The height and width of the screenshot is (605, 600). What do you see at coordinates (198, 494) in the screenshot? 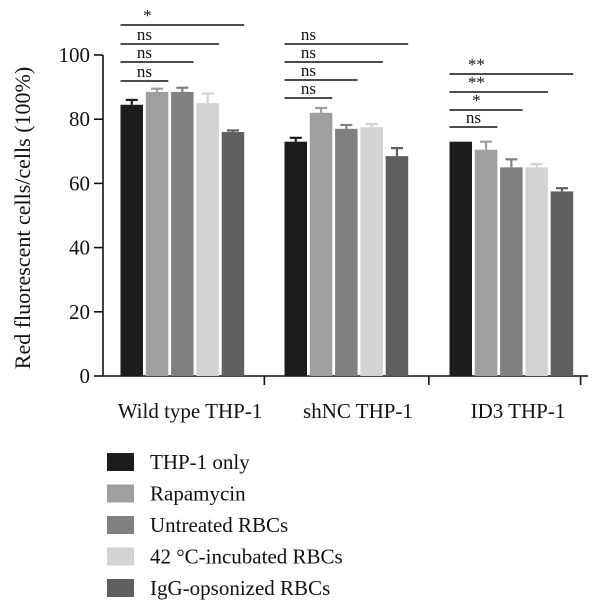
I see `legend-label-1: Rapamycin` at bounding box center [198, 494].